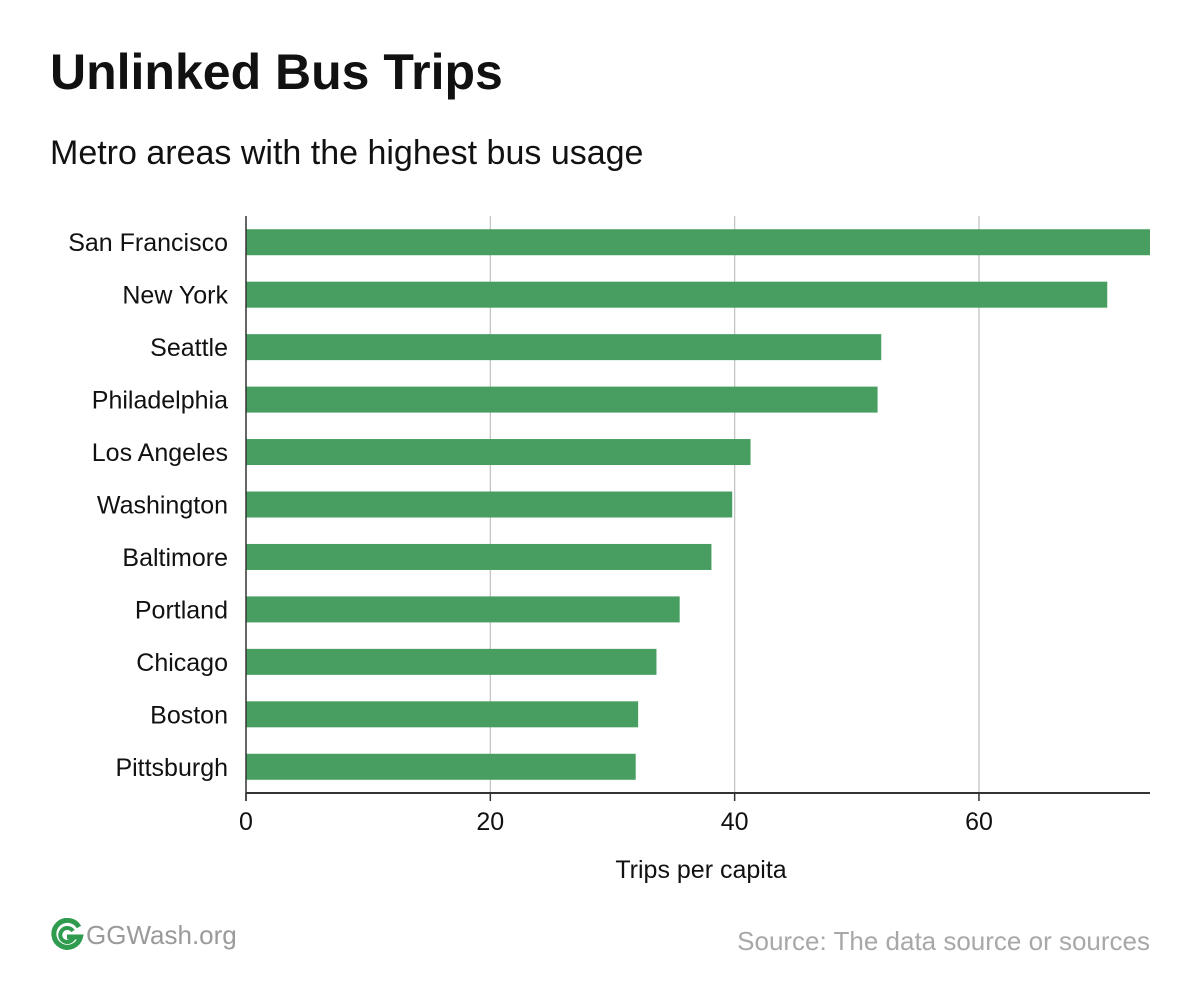 The image size is (1200, 1000). I want to click on x-tick-label: 0, so click(246, 822).